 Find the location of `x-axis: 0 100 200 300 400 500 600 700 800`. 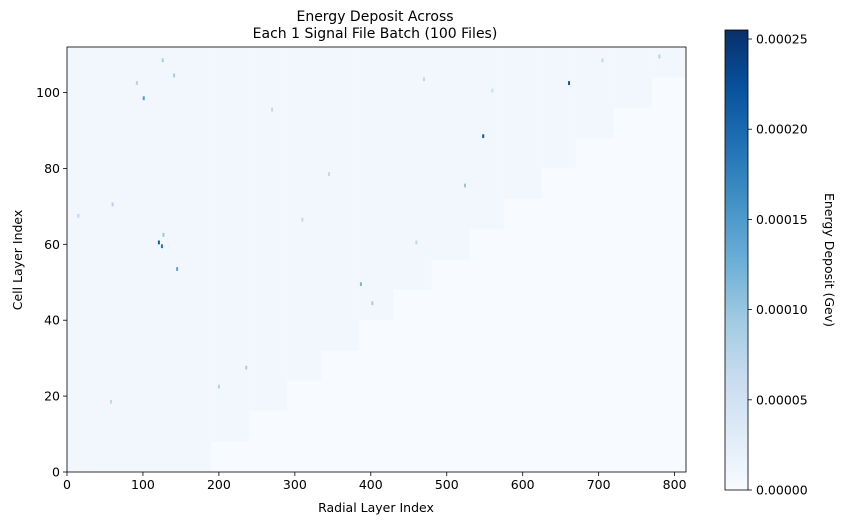

x-axis: 0 100 200 300 400 500 600 700 800 is located at coordinates (375, 482).